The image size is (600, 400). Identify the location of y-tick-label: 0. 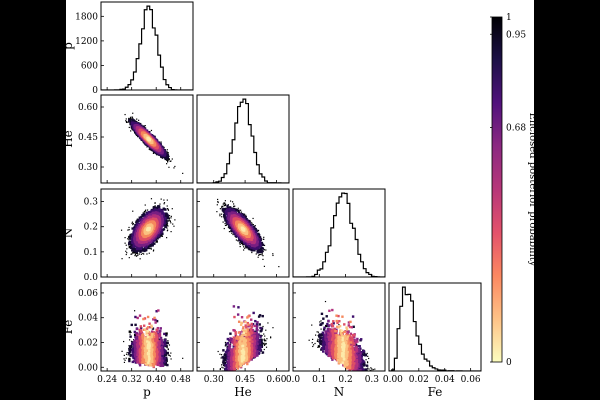
(95, 91).